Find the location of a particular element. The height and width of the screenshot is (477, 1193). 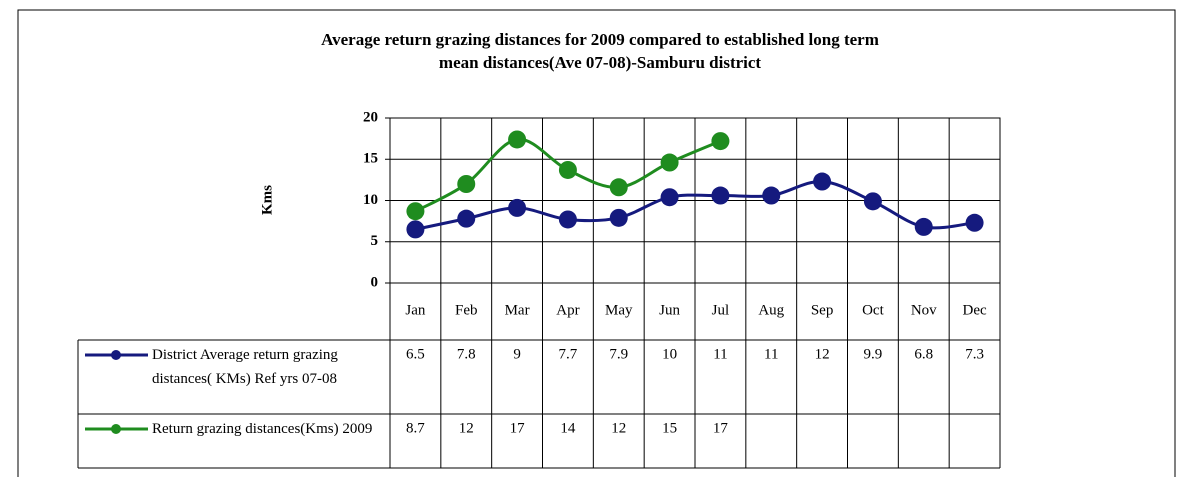

table-value: 7.7 is located at coordinates (568, 354).